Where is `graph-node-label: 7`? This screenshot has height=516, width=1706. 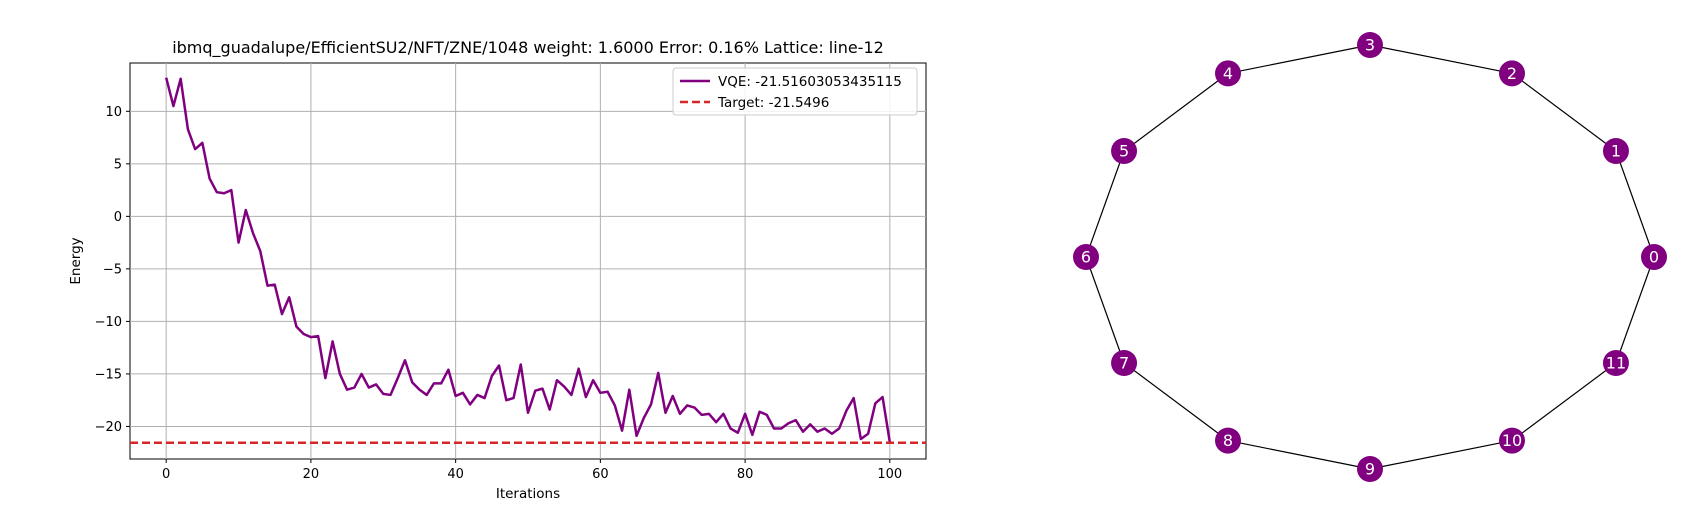
graph-node-label: 7 is located at coordinates (1124, 363).